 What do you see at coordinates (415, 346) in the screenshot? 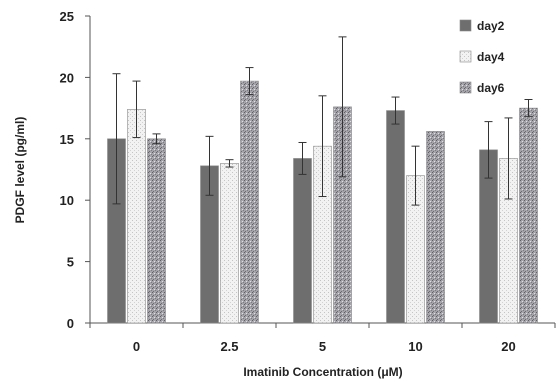
I see `x-tick-label: 10` at bounding box center [415, 346].